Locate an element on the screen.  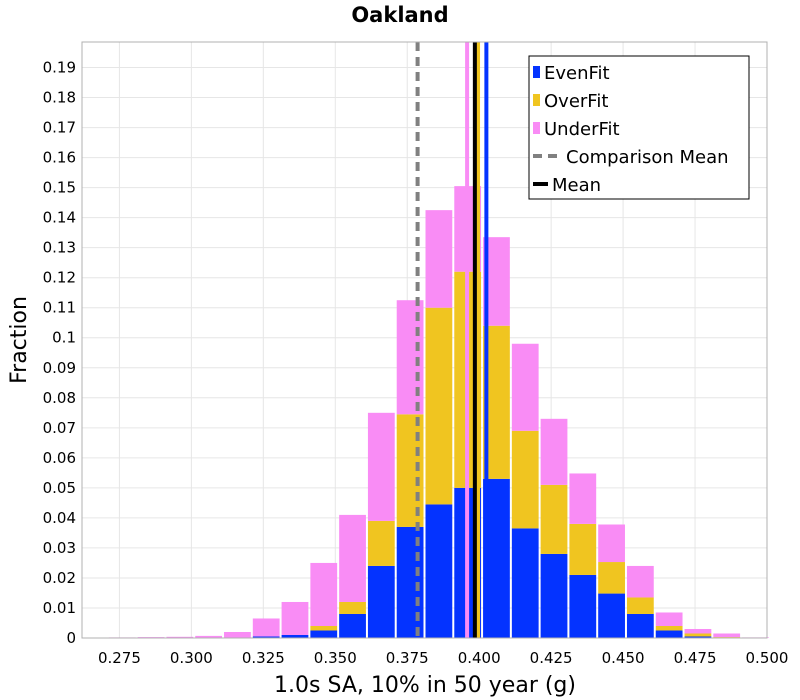
x-tick-label: 0.500 is located at coordinates (767, 658).